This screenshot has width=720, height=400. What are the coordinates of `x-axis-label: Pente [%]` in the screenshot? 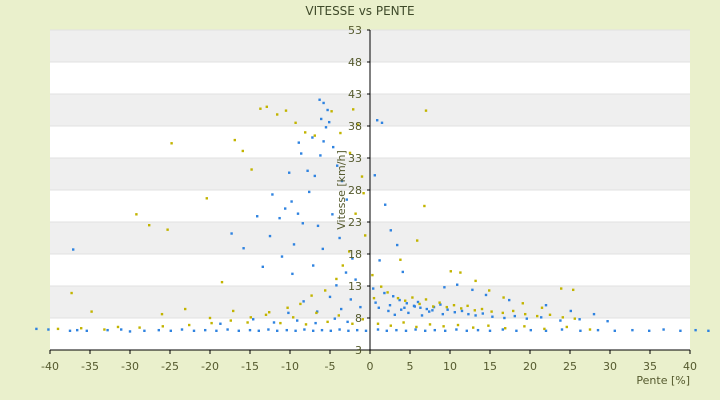 It's located at (663, 380).